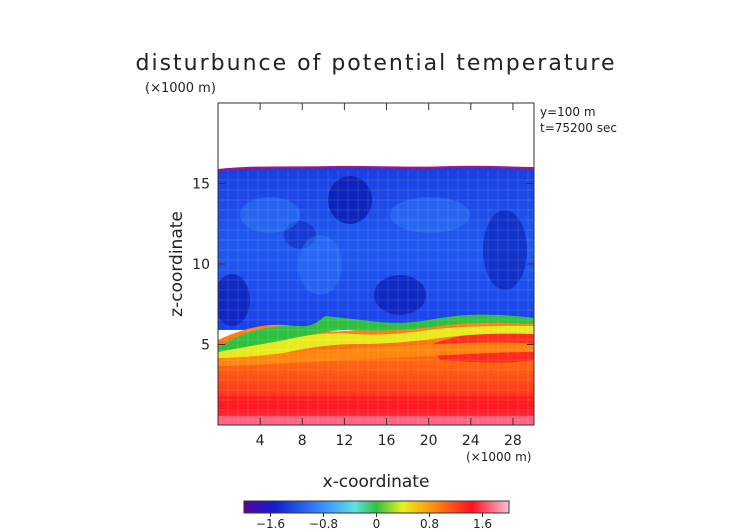  Describe the element at coordinates (429, 524) in the screenshot. I see `colorbar-tick-label: 0.8` at that location.